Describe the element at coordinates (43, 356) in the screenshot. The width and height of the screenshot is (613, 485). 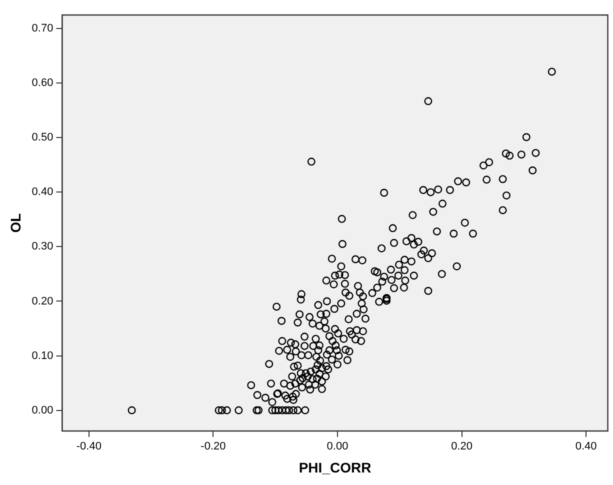
I see `y-tick-label: 0.10` at that location.